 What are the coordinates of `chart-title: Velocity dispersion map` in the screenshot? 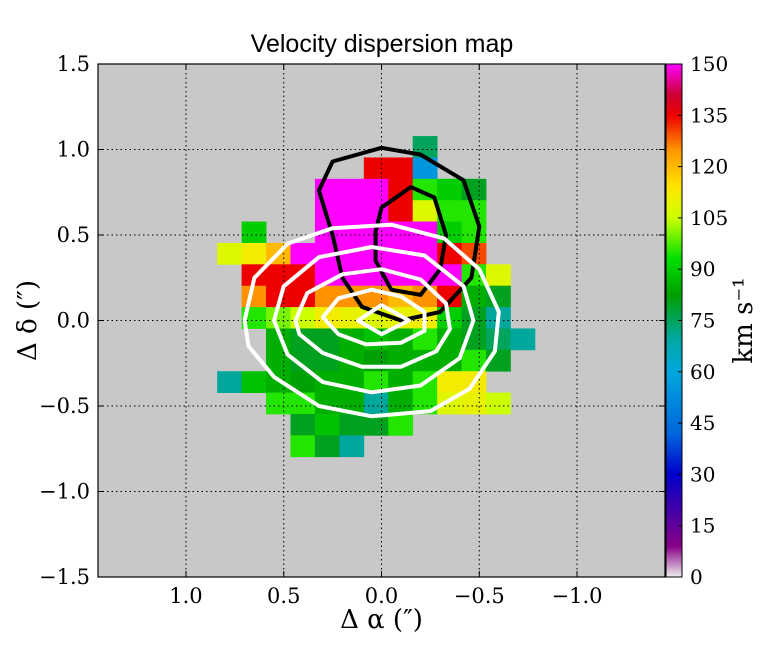 It's located at (382, 44).